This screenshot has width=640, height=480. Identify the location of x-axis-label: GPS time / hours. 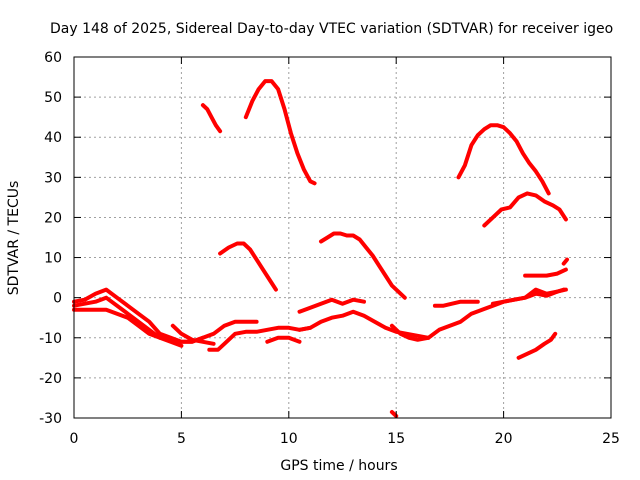
(338, 466).